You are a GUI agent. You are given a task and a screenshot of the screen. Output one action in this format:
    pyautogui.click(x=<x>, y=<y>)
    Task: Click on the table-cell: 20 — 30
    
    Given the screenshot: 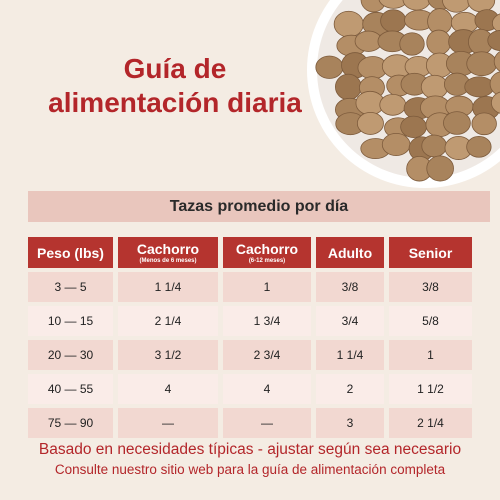 What is the action you would take?
    pyautogui.click(x=70, y=355)
    